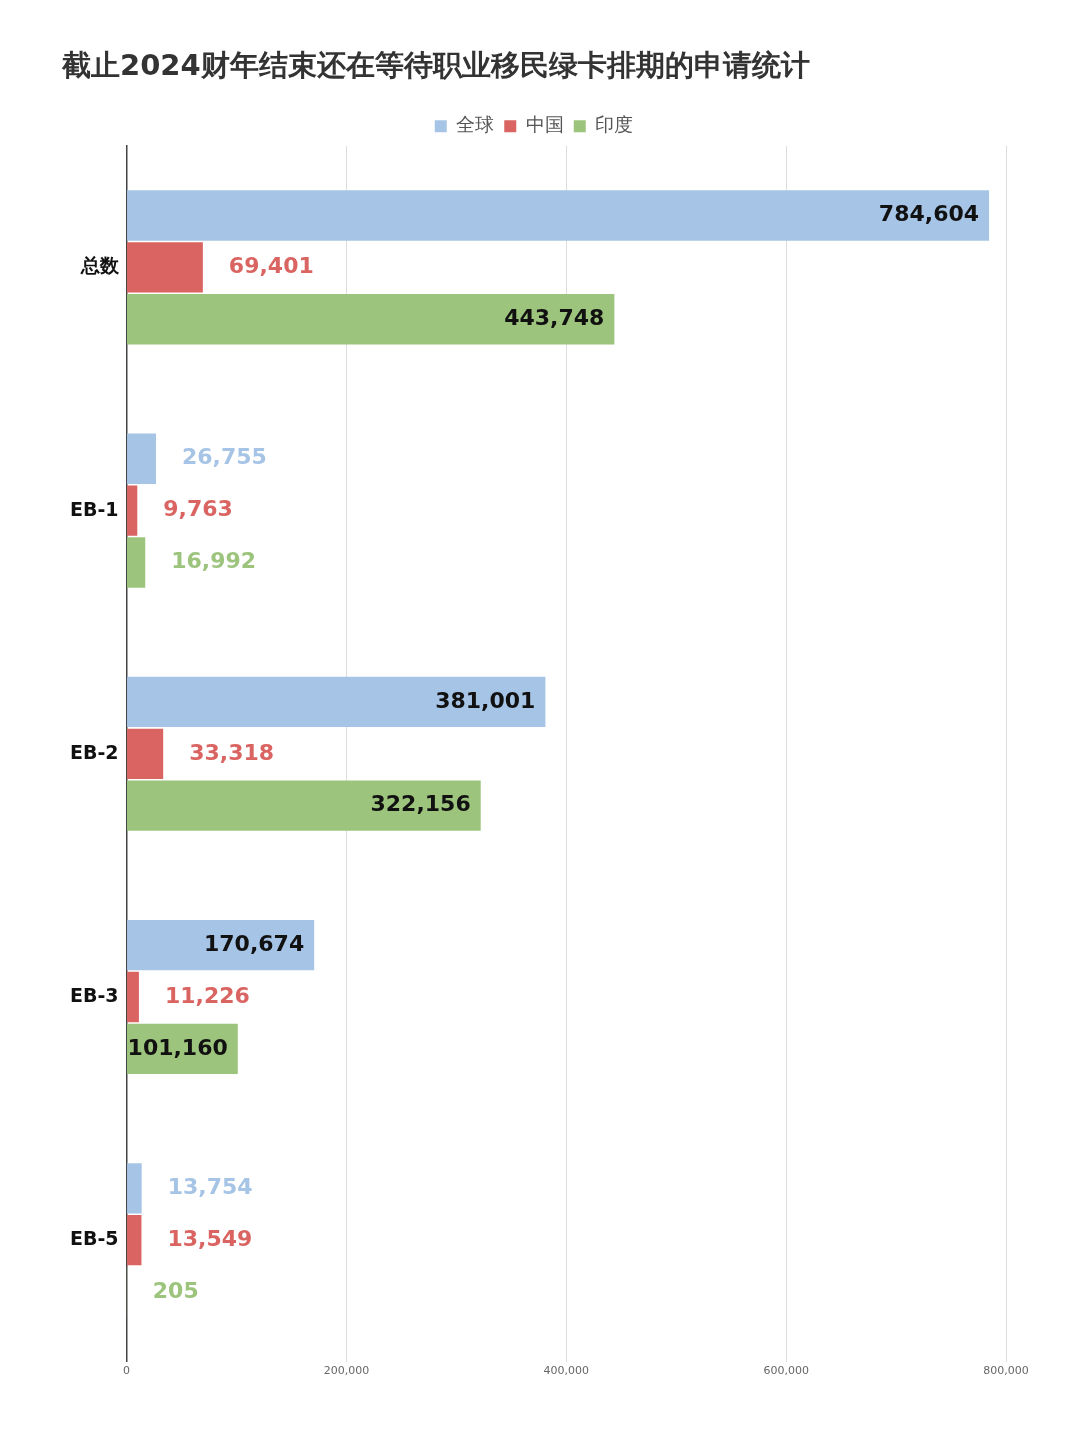  Describe the element at coordinates (94, 994) in the screenshot. I see `y-tick-label: EB-3` at that location.